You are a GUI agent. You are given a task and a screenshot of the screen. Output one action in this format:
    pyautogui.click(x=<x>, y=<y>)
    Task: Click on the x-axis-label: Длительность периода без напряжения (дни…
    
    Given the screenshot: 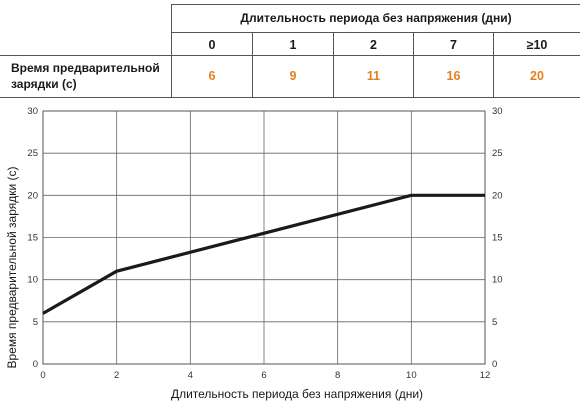 What is the action you would take?
    pyautogui.click(x=297, y=394)
    